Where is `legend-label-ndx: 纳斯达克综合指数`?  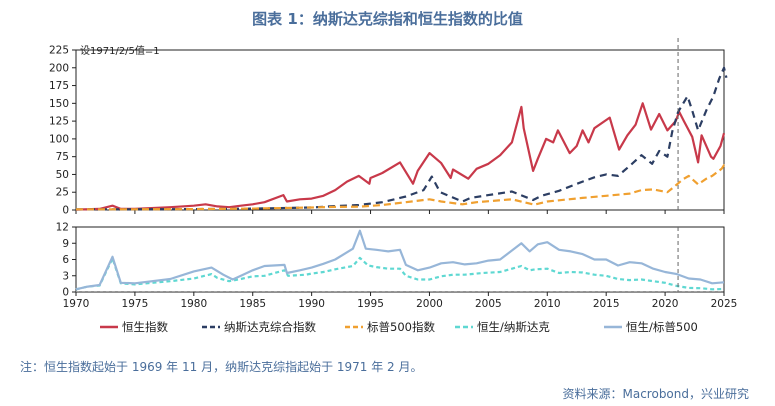
legend-label-ndx: 纳斯达克综合指数 is located at coordinates (270, 327).